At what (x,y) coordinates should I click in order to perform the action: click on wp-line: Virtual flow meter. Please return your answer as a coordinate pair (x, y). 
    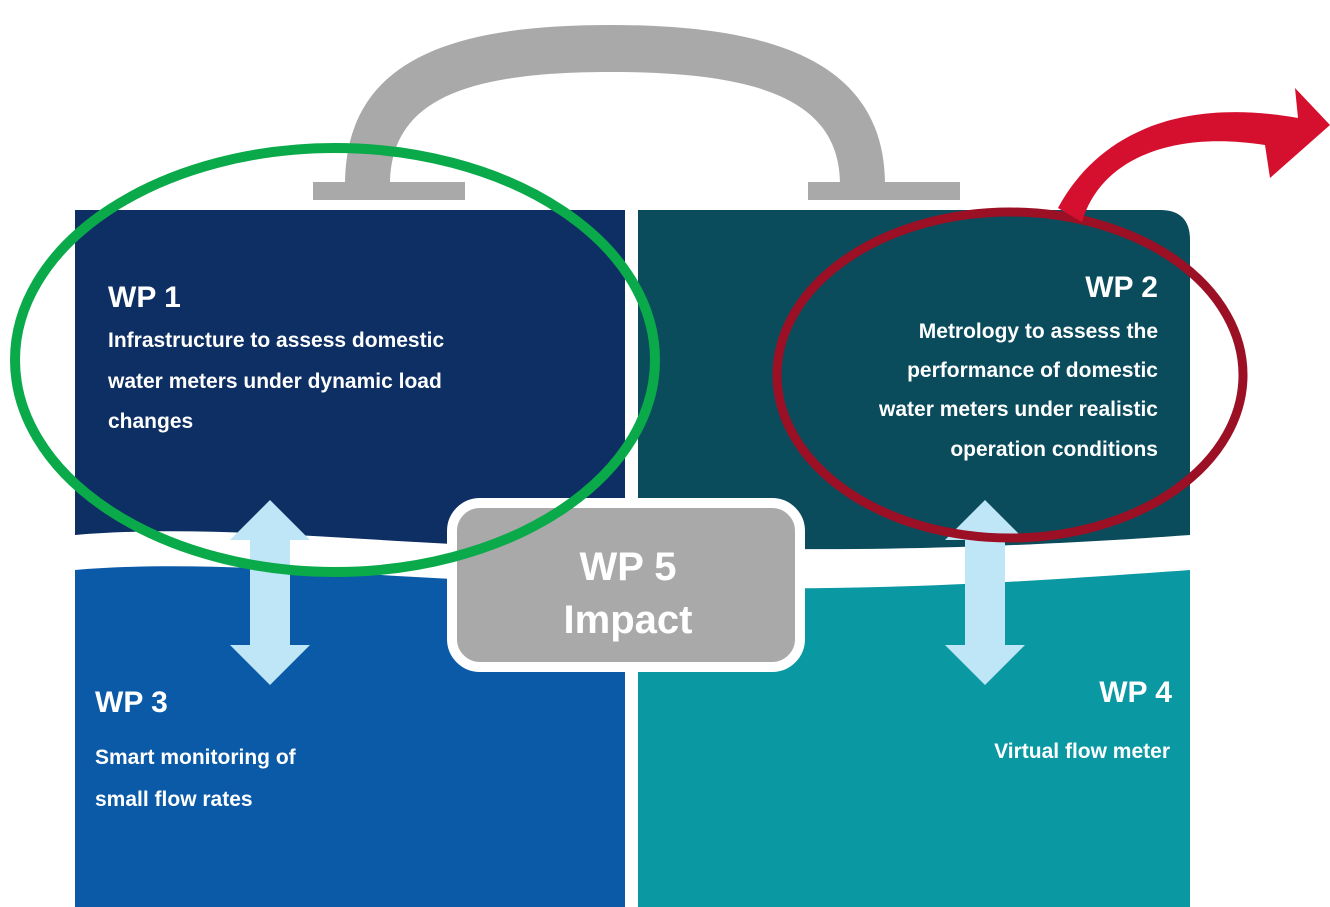
    Looking at the image, I should click on (1082, 751).